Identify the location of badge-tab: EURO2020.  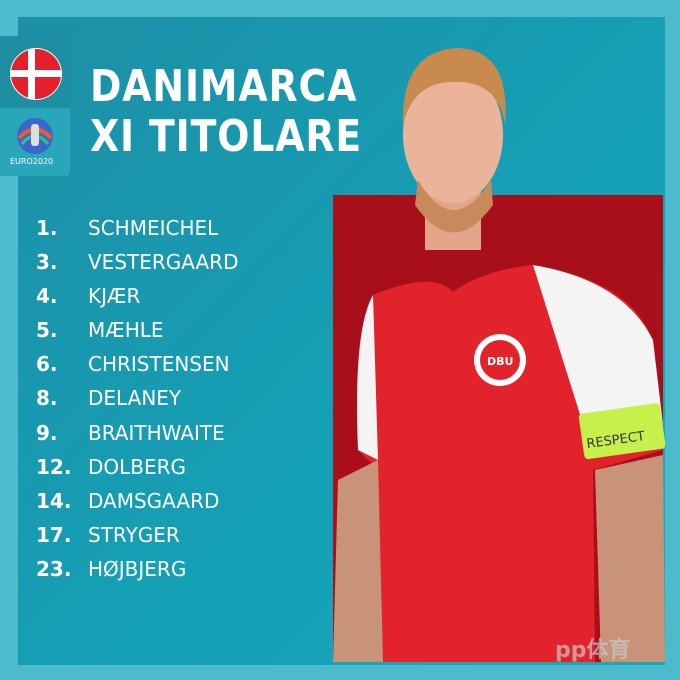
(35, 106).